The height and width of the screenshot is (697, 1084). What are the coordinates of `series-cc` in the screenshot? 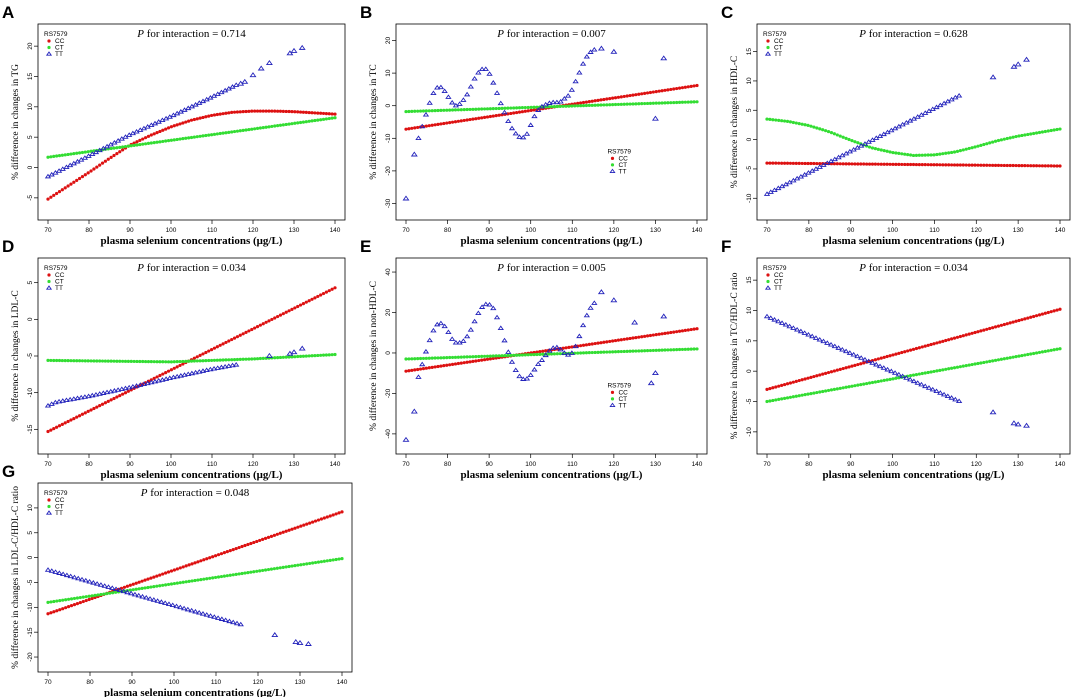 It's located at (195, 563).